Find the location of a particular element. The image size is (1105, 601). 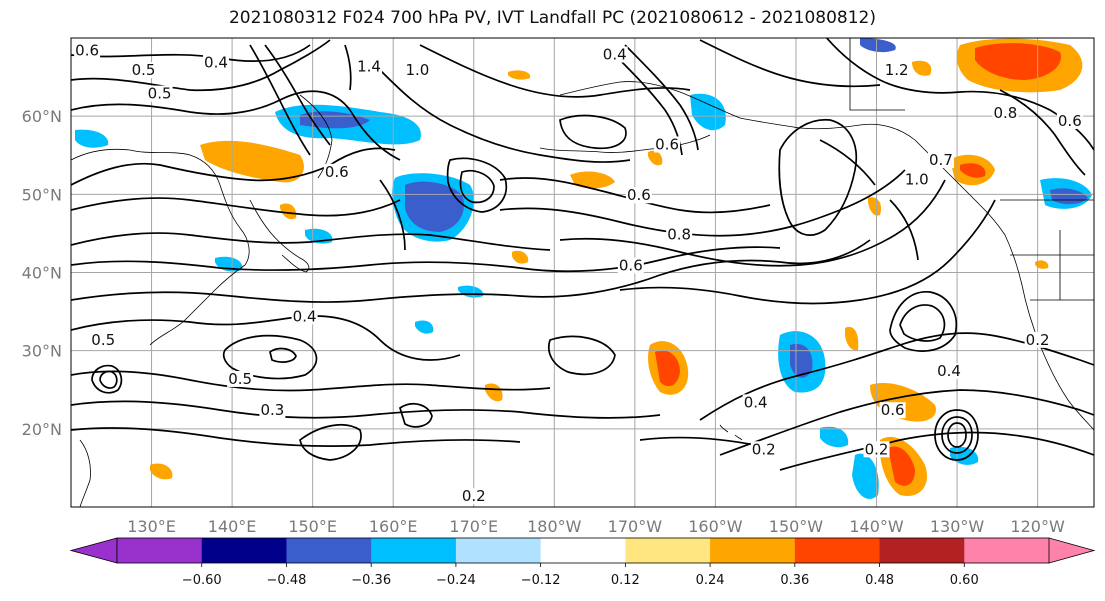

latitude-label: 50°N is located at coordinates (42, 194).